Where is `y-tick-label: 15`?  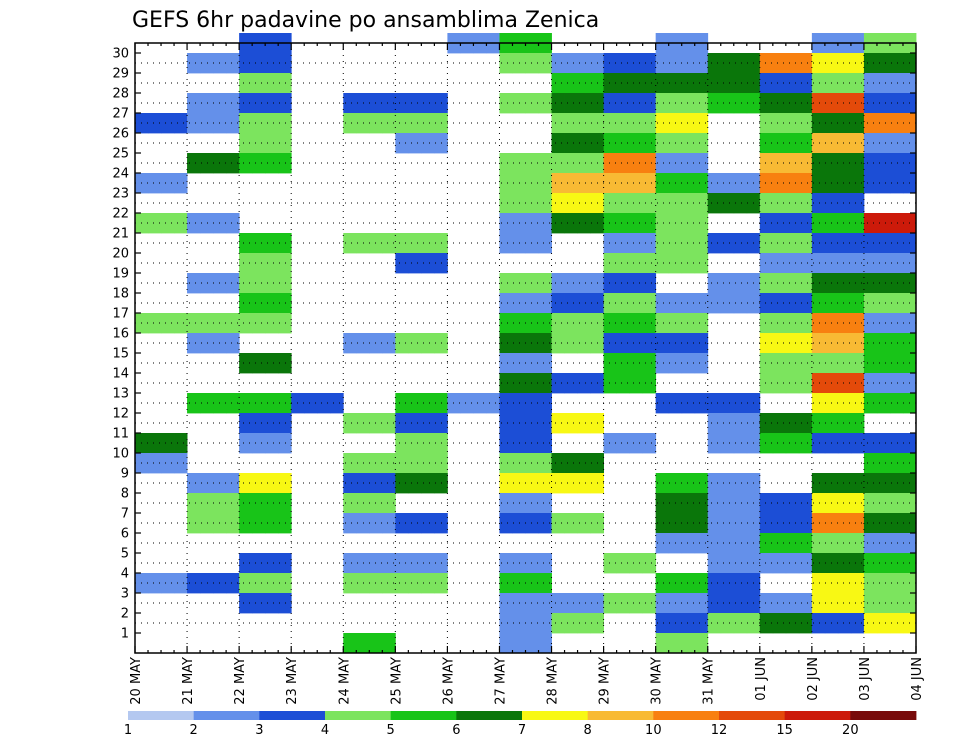 y-tick-label: 15 is located at coordinates (120, 354).